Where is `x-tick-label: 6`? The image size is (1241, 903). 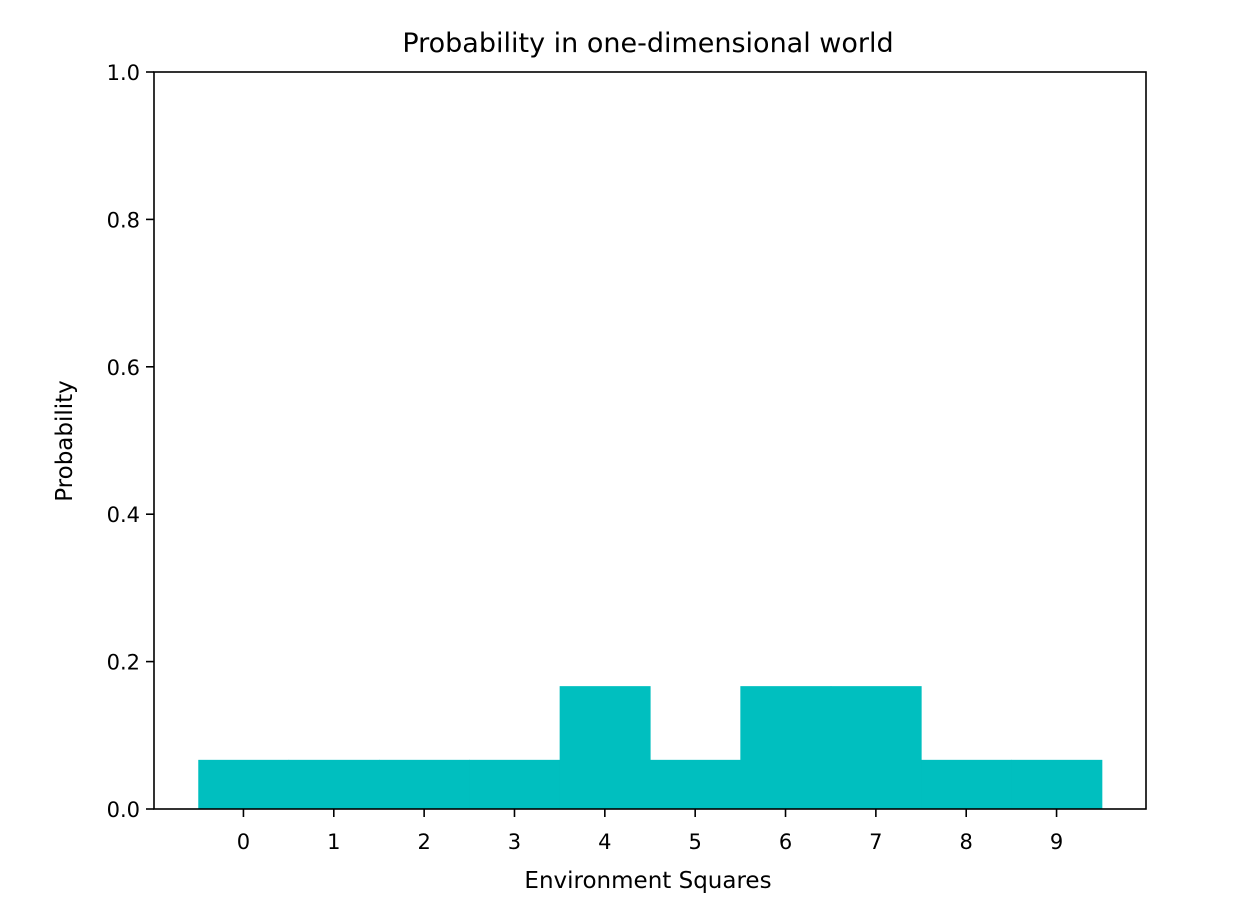 x-tick-label: 6 is located at coordinates (785, 842).